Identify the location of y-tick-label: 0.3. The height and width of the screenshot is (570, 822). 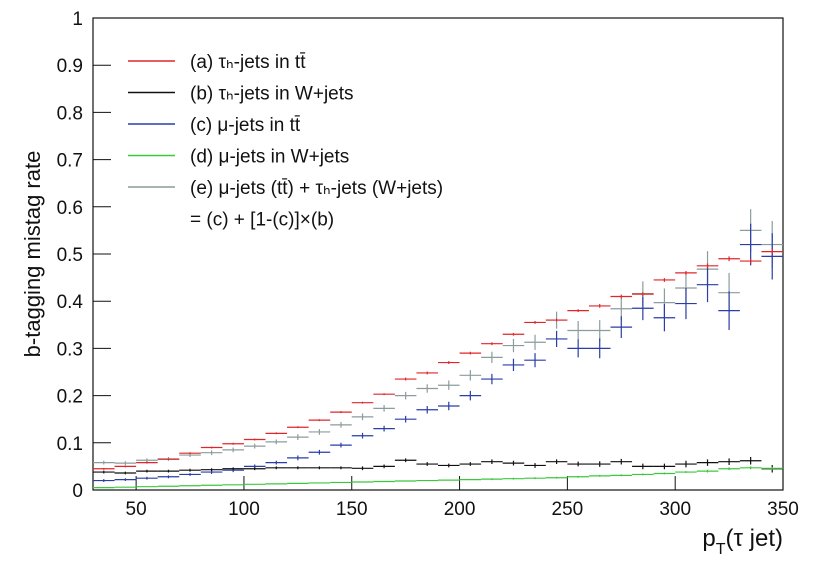
(70, 349).